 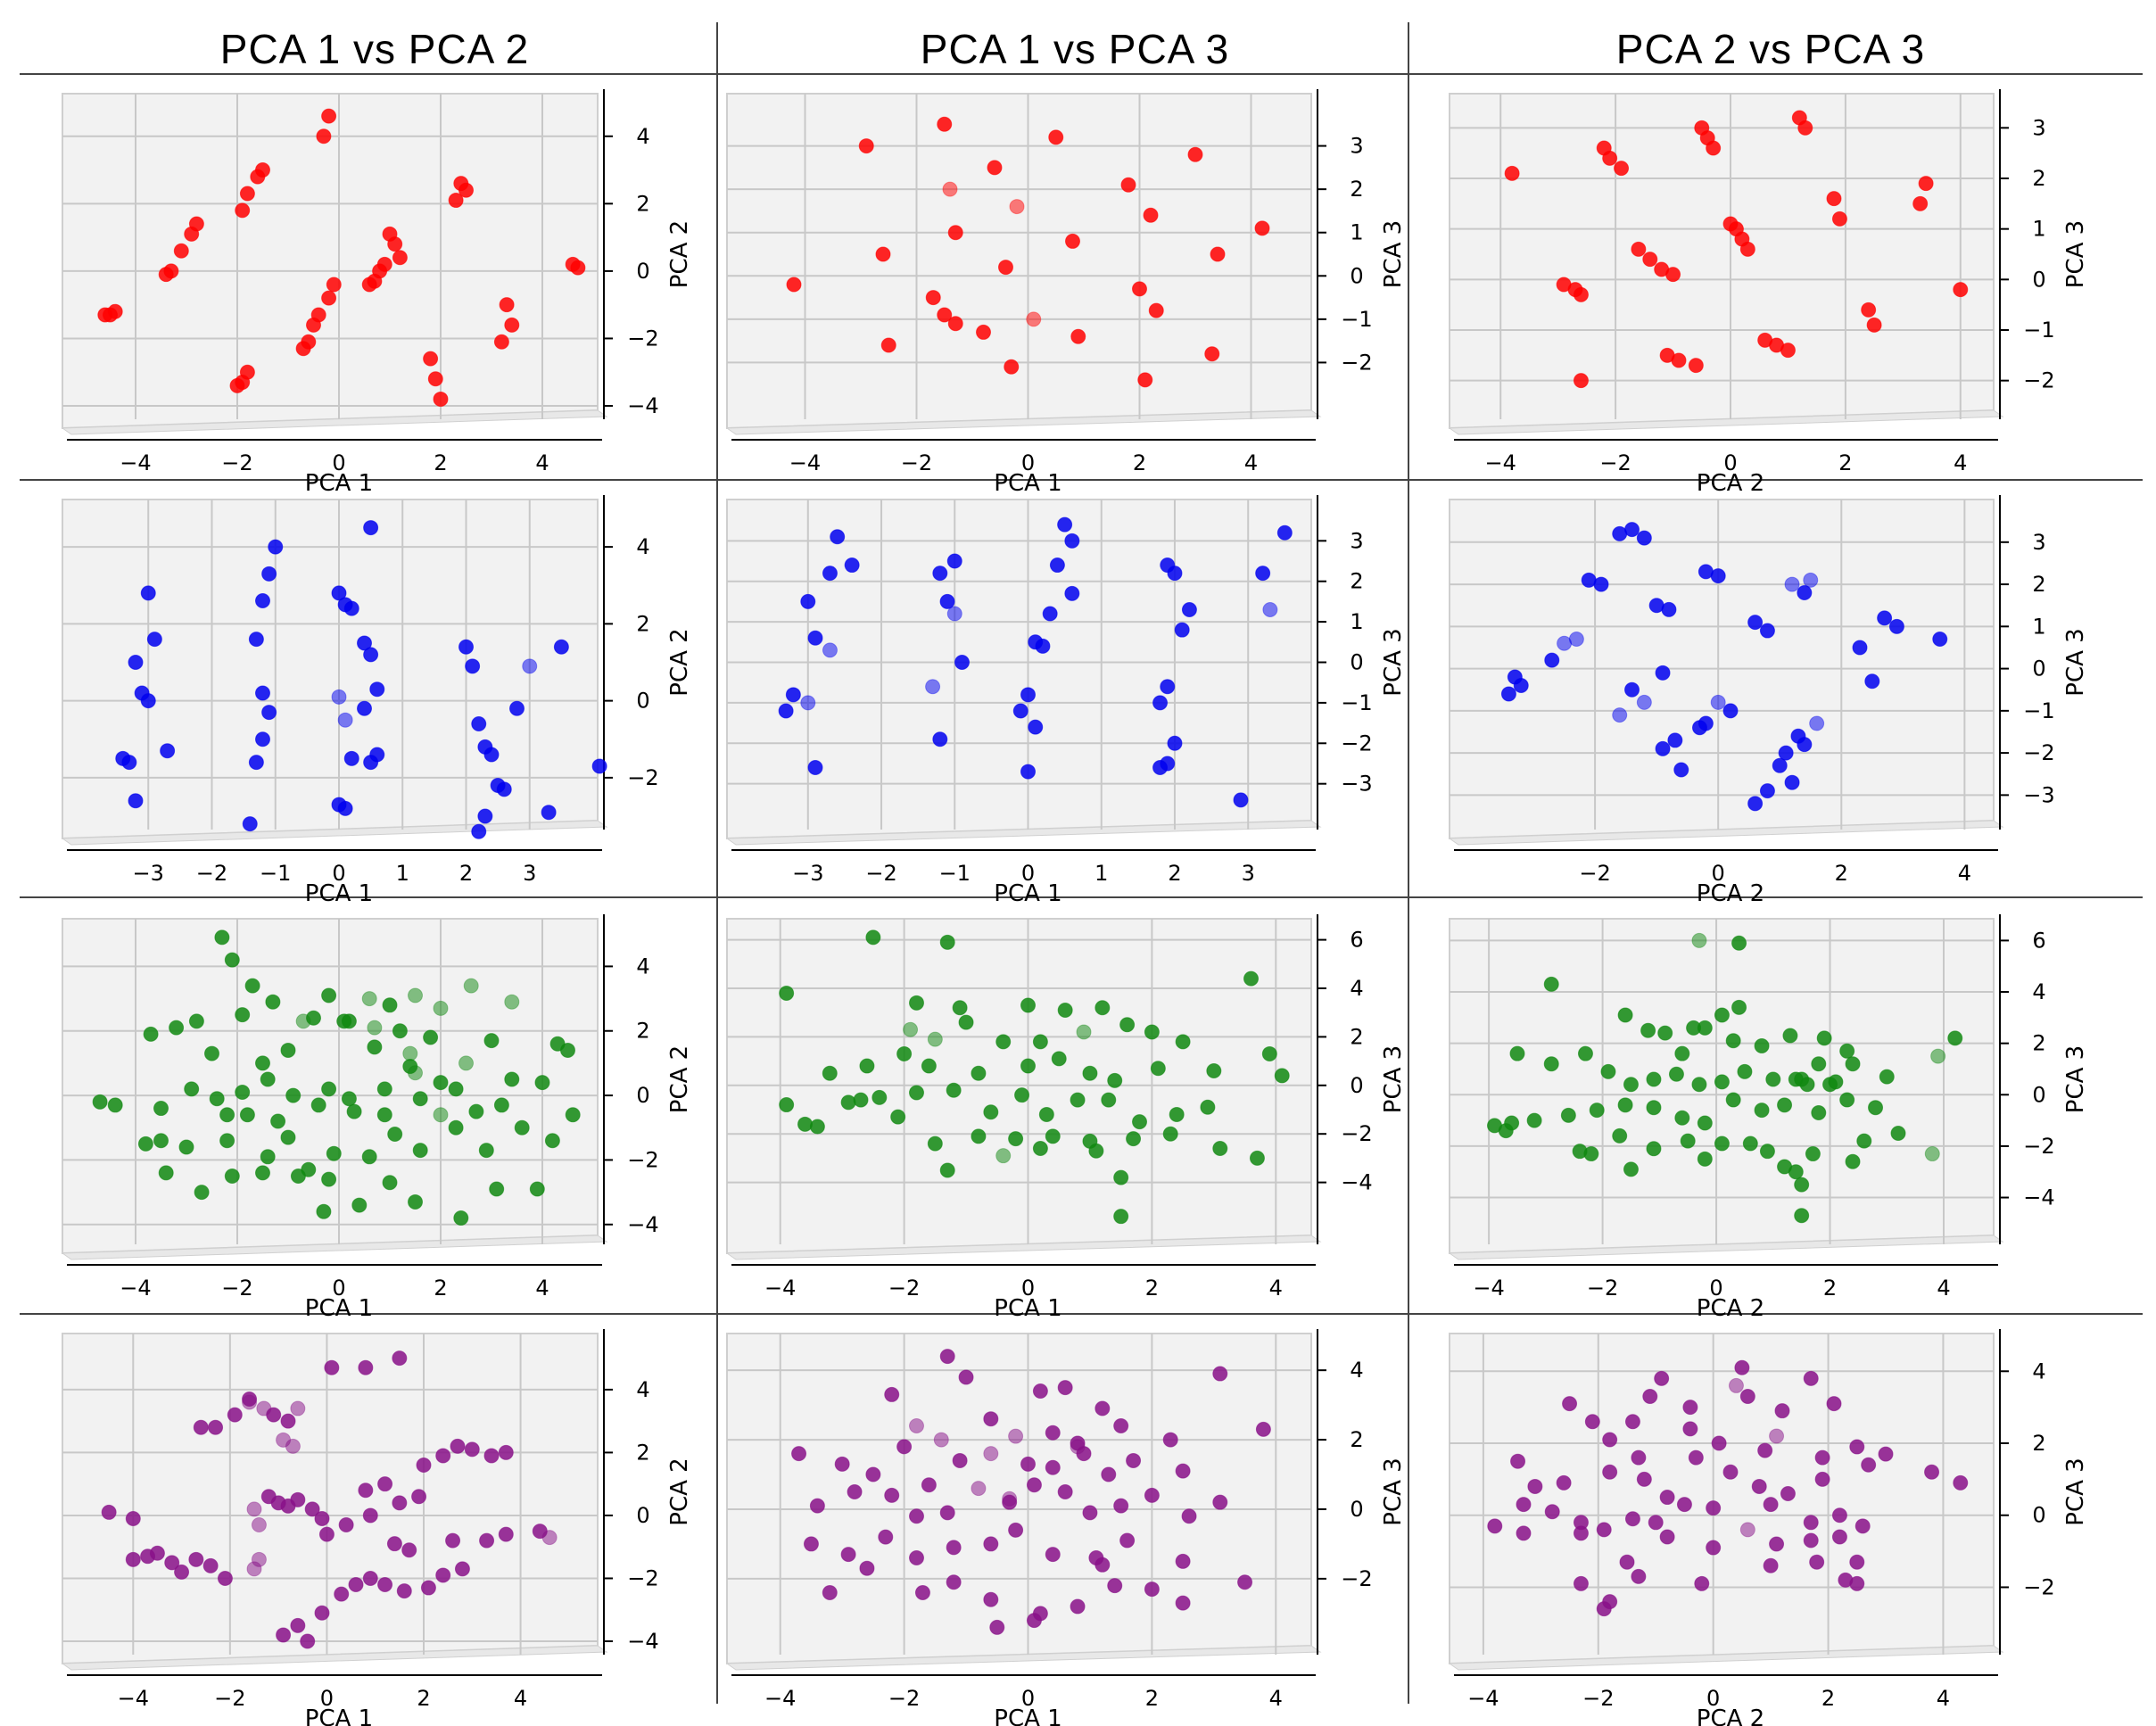 I want to click on floor-pane, so click(x=1726, y=422).